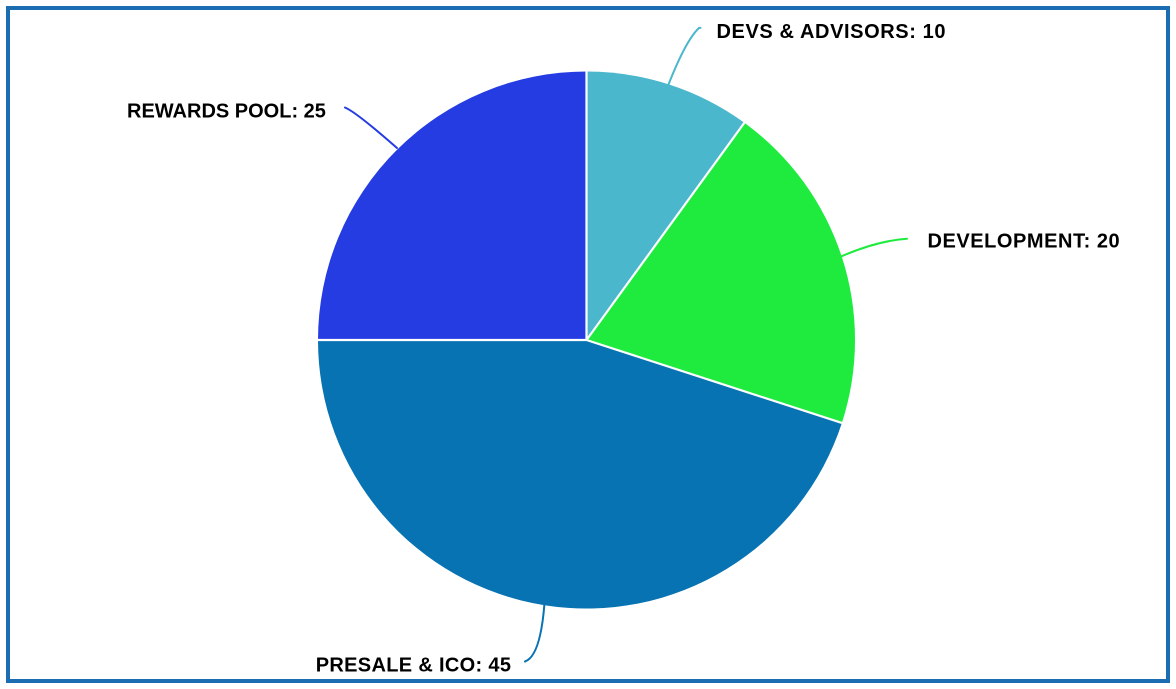 This screenshot has height=689, width=1176. I want to click on svg-text: PRESALE & ICO: 45, so click(414, 666).